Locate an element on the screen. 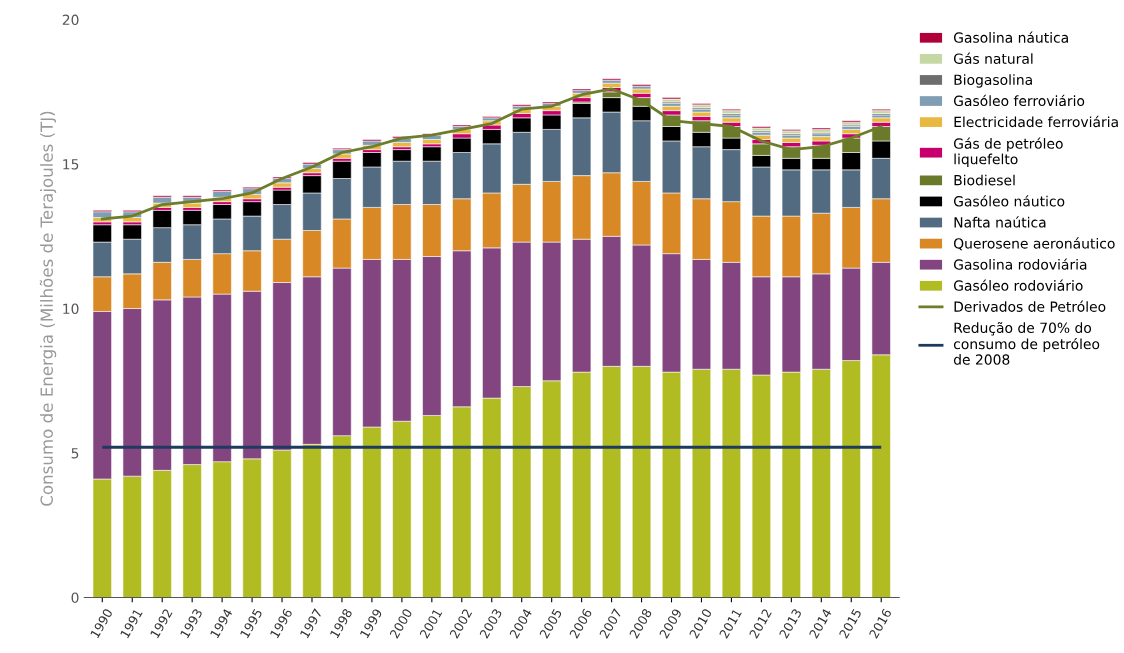 The image size is (1124, 653). y-tick-label: 0 is located at coordinates (75, 597).